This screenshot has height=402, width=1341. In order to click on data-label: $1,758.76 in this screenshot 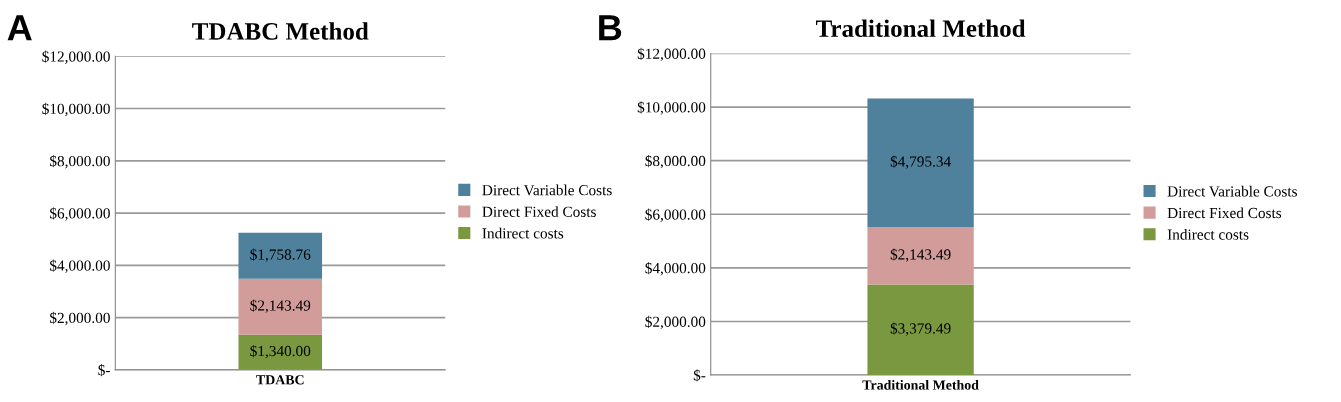, I will do `click(280, 255)`.